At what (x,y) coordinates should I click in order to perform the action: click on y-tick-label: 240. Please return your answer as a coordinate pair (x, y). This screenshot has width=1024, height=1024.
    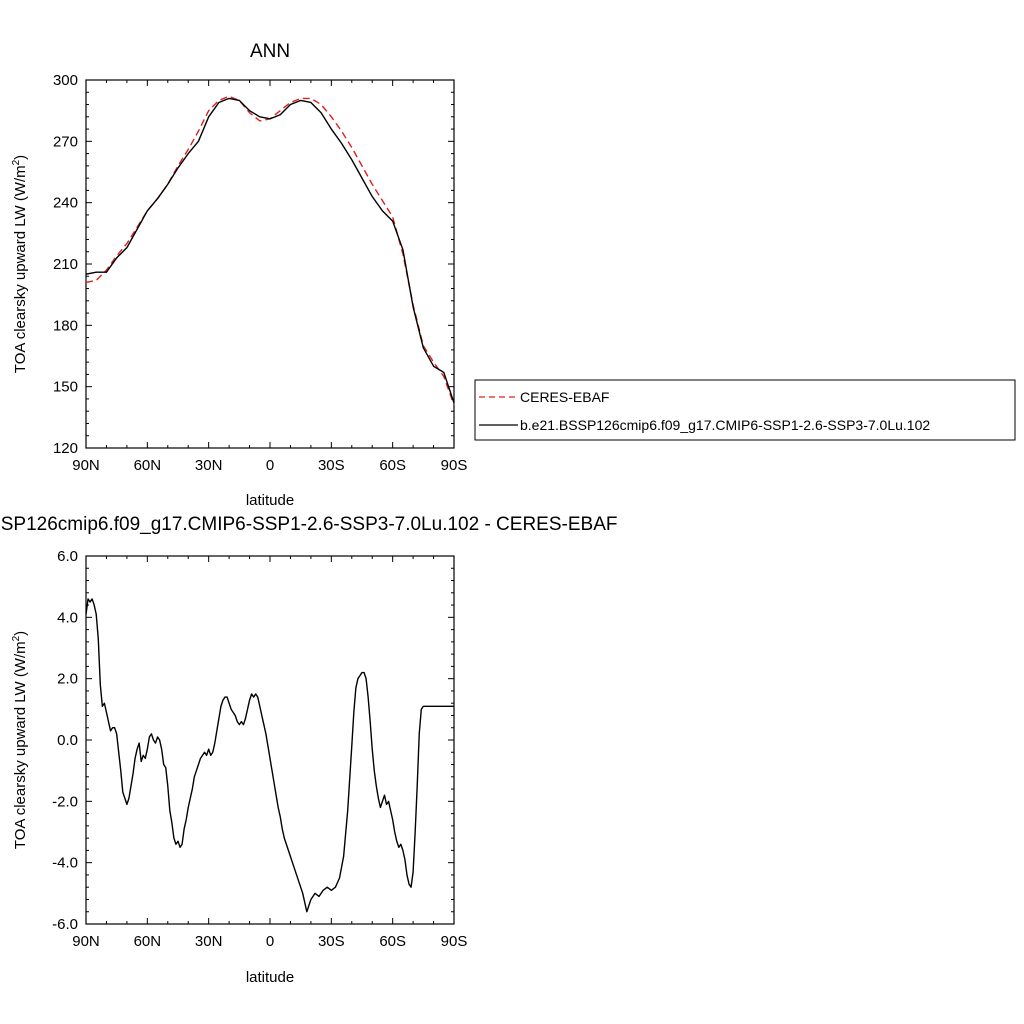
    Looking at the image, I should click on (65, 203).